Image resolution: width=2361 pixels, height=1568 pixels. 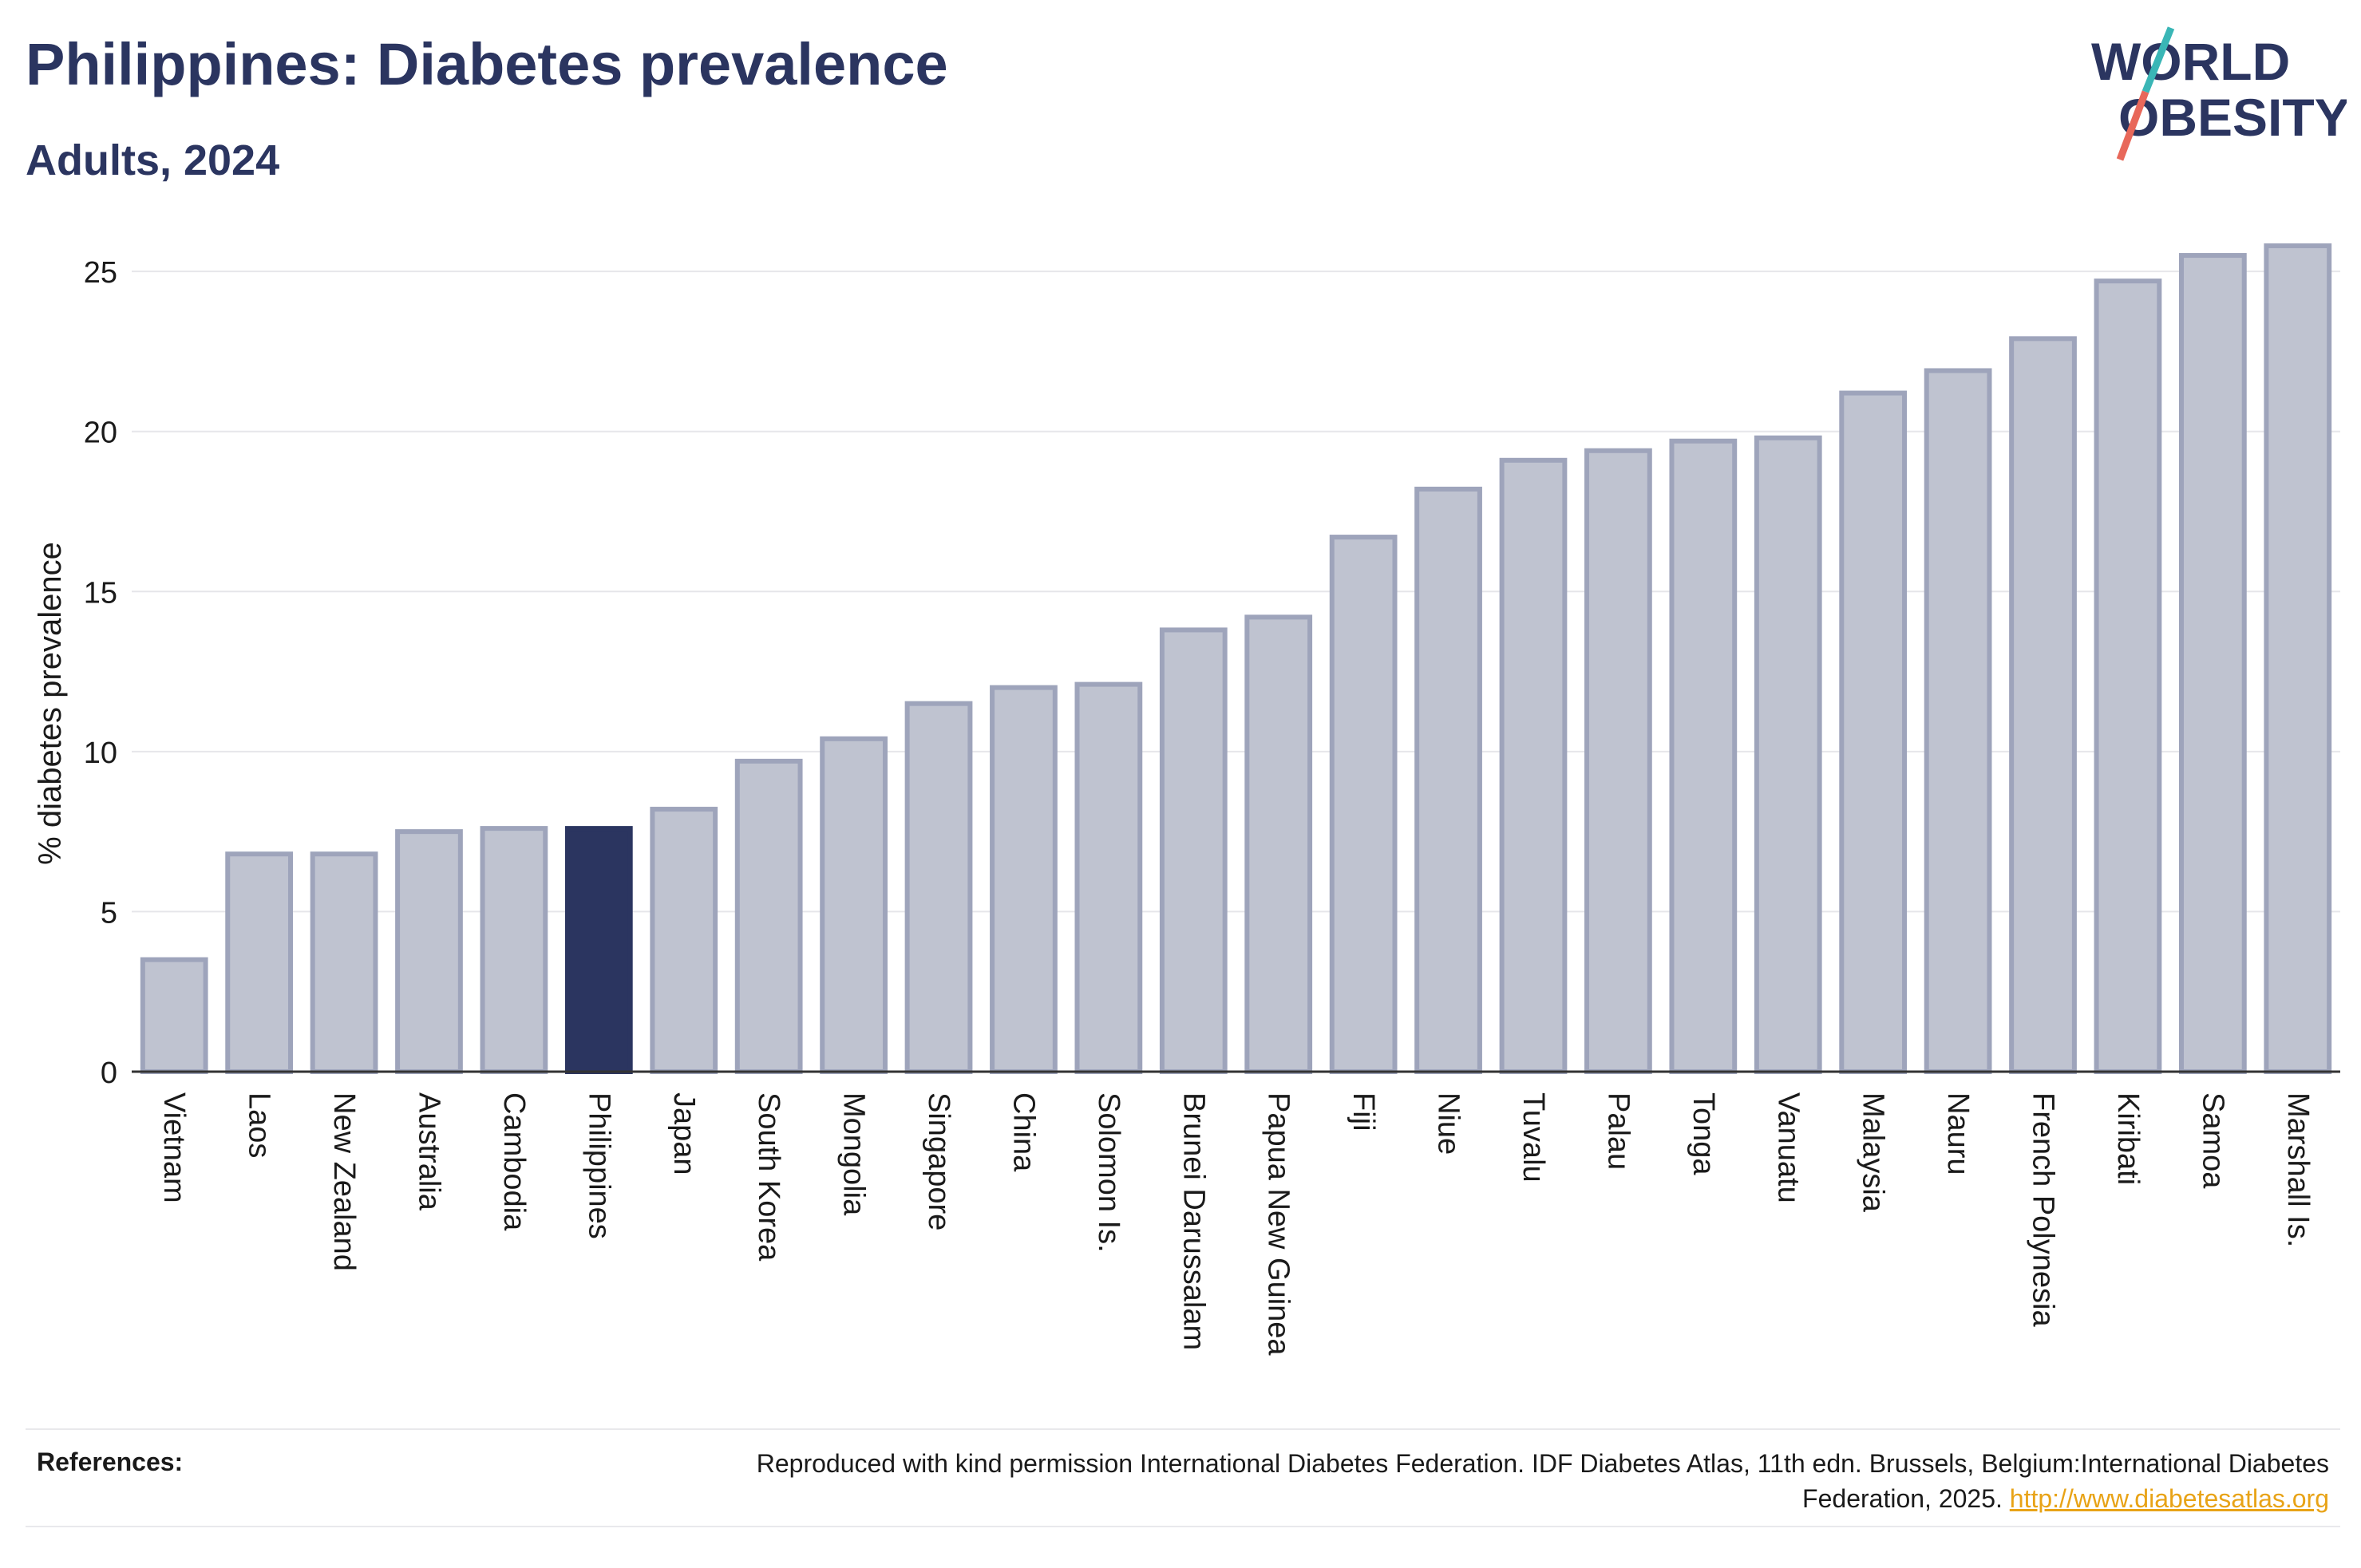 What do you see at coordinates (1788, 1147) in the screenshot?
I see `x-tick-label: Vanuatu` at bounding box center [1788, 1147].